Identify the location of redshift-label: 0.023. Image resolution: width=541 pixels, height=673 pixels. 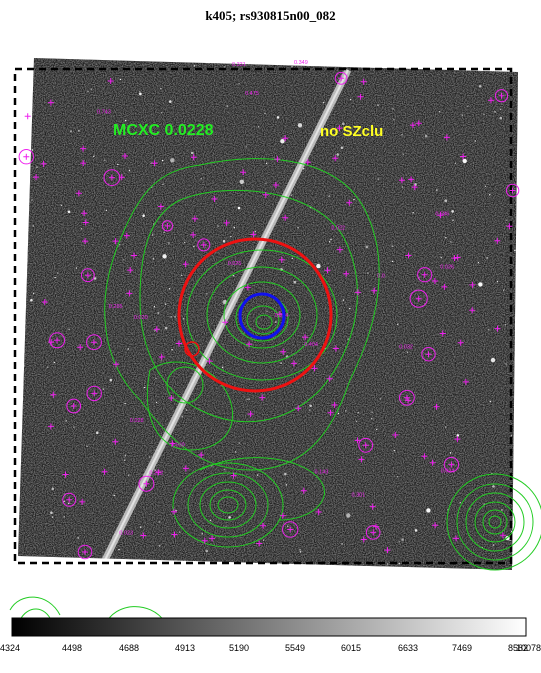
(126, 534).